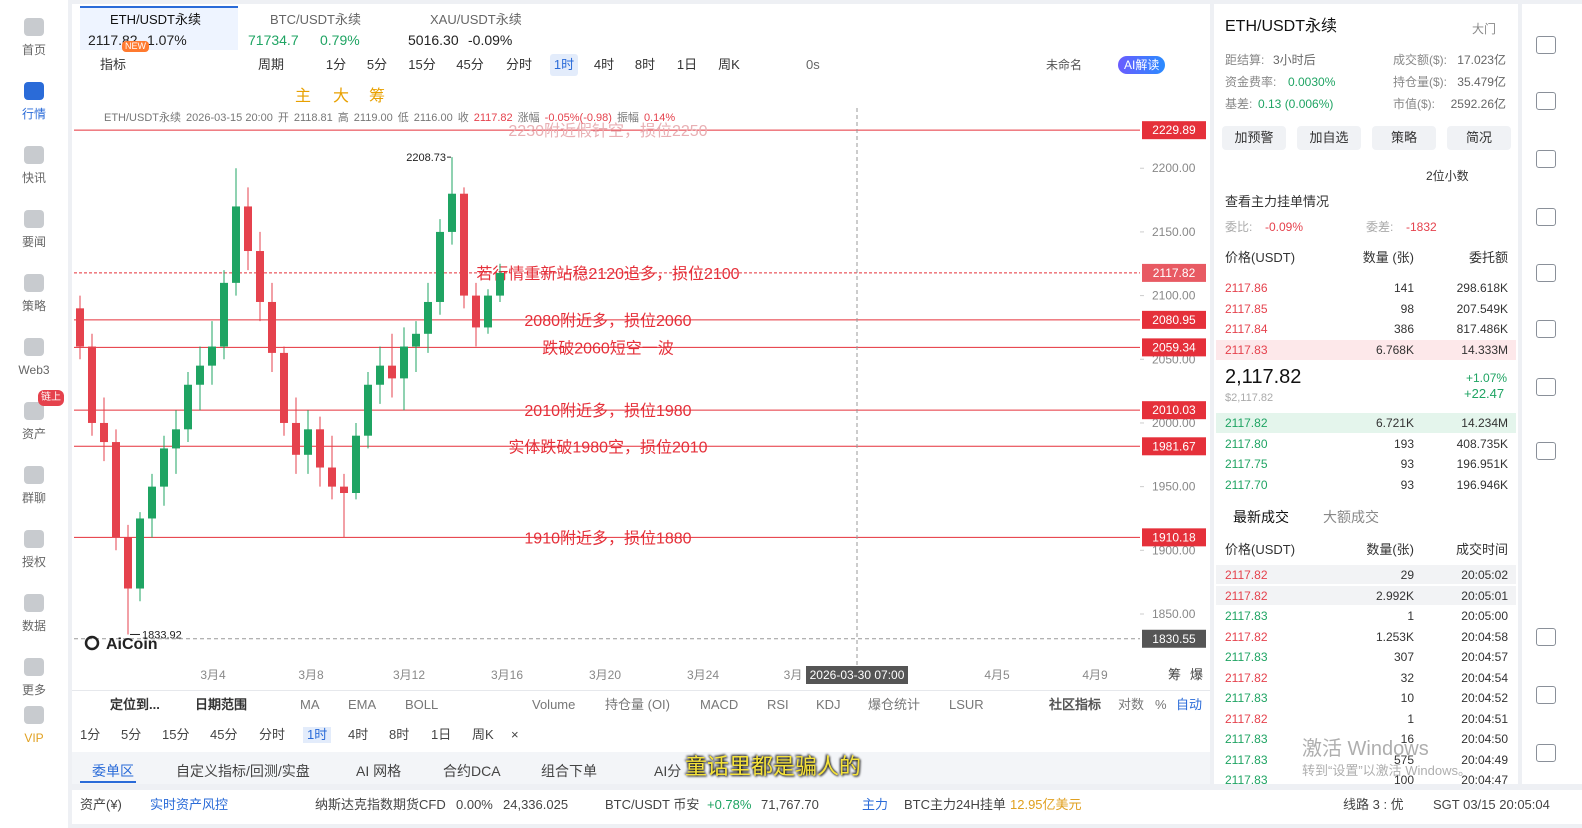 Image resolution: width=1582 pixels, height=828 pixels. I want to click on bottom-tab: 委单区, so click(113, 771).